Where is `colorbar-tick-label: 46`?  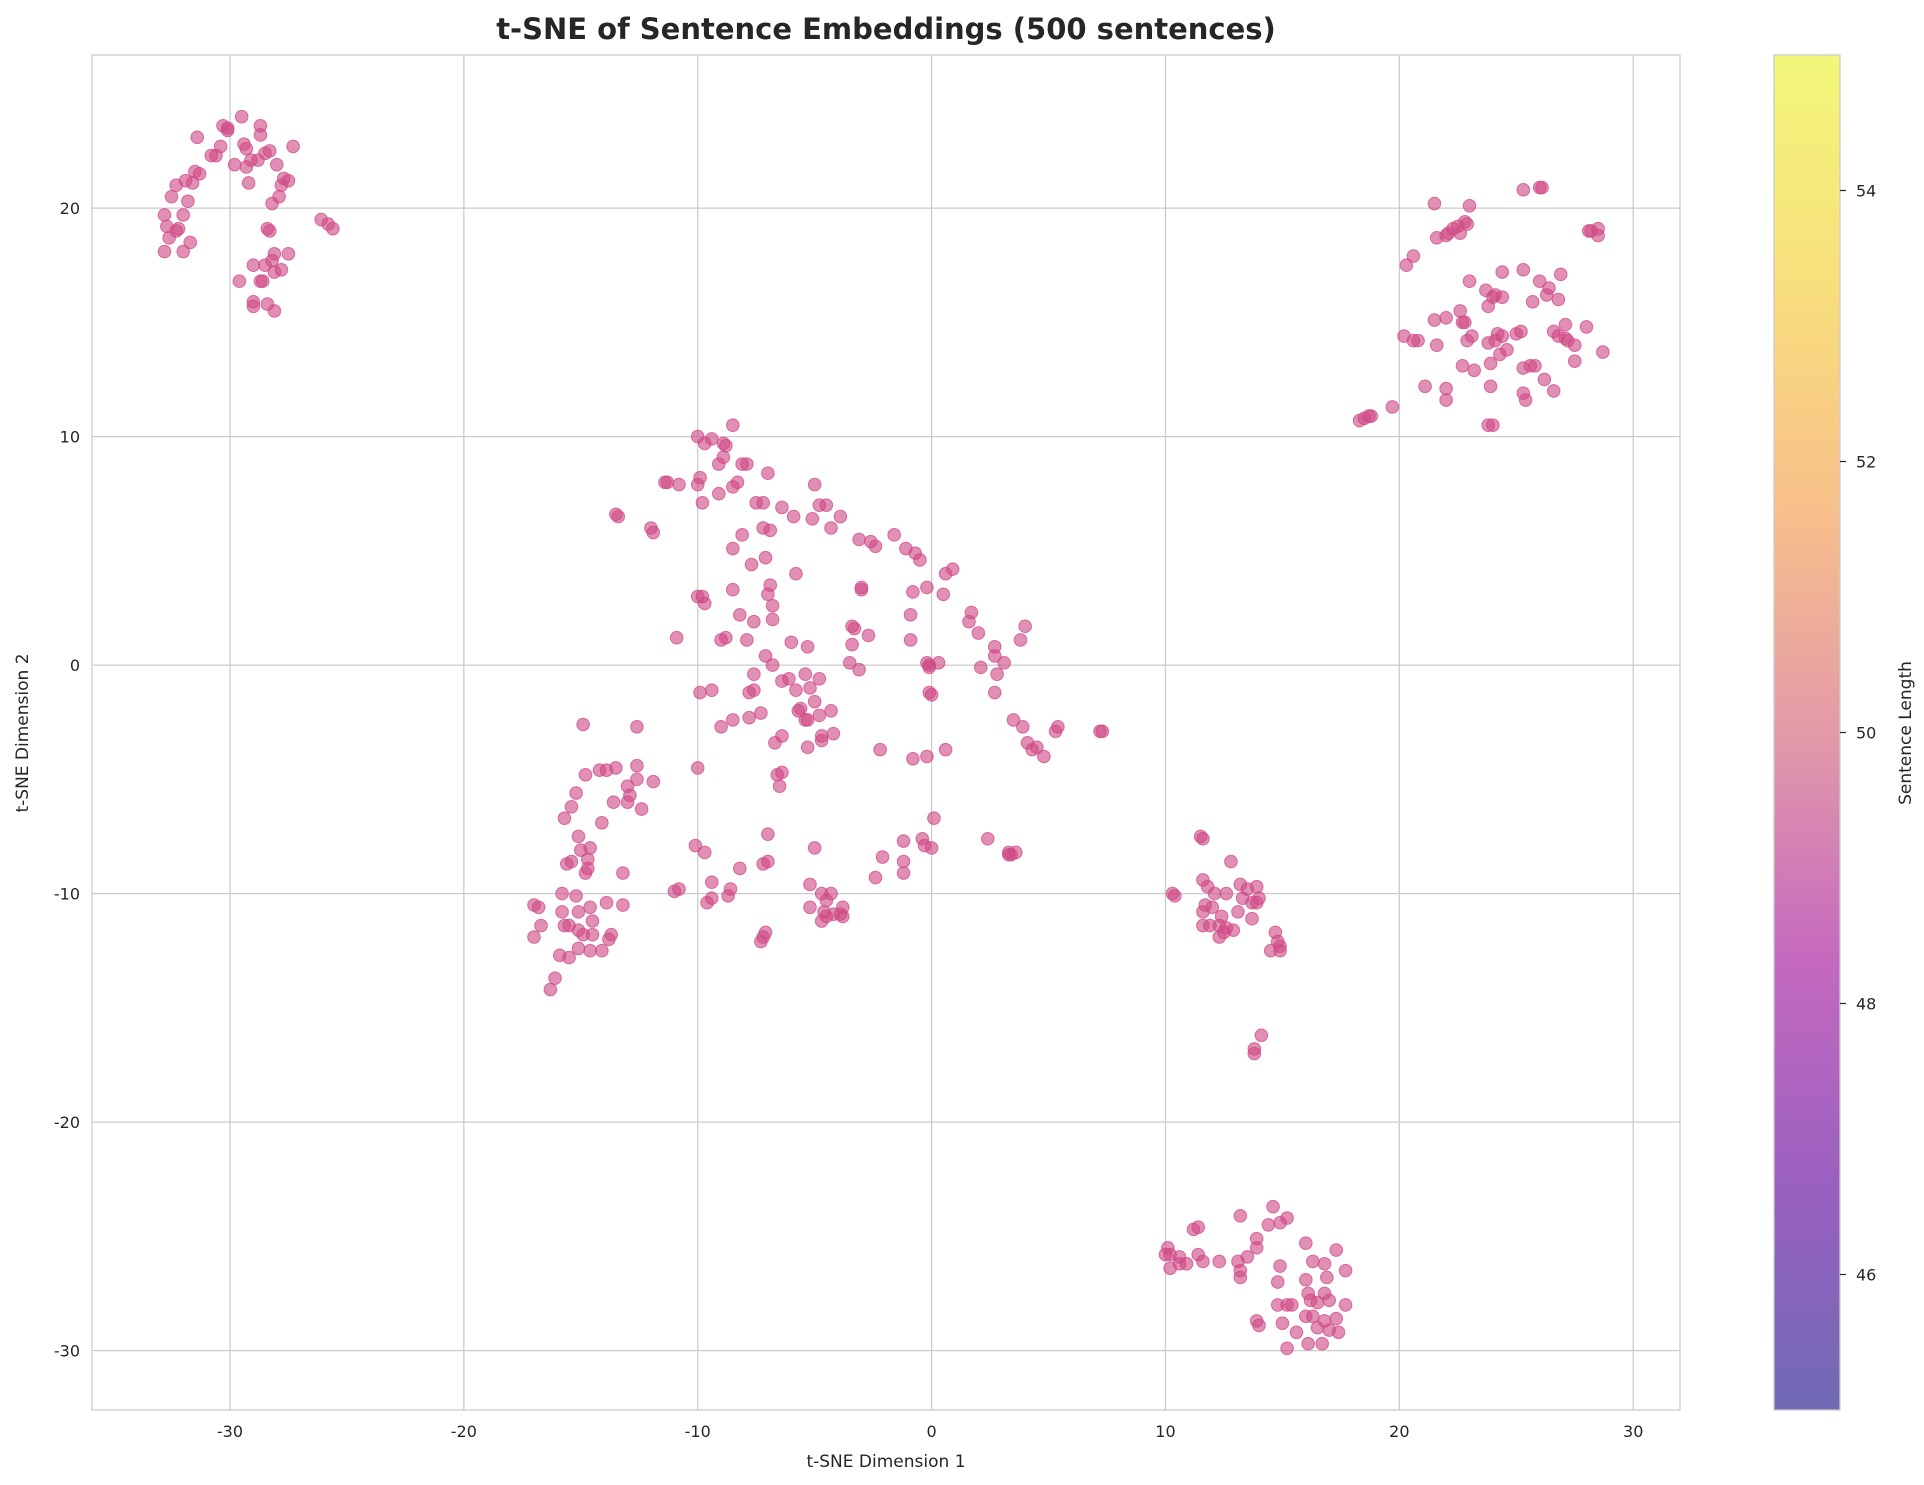
colorbar-tick-label: 46 is located at coordinates (1866, 1275).